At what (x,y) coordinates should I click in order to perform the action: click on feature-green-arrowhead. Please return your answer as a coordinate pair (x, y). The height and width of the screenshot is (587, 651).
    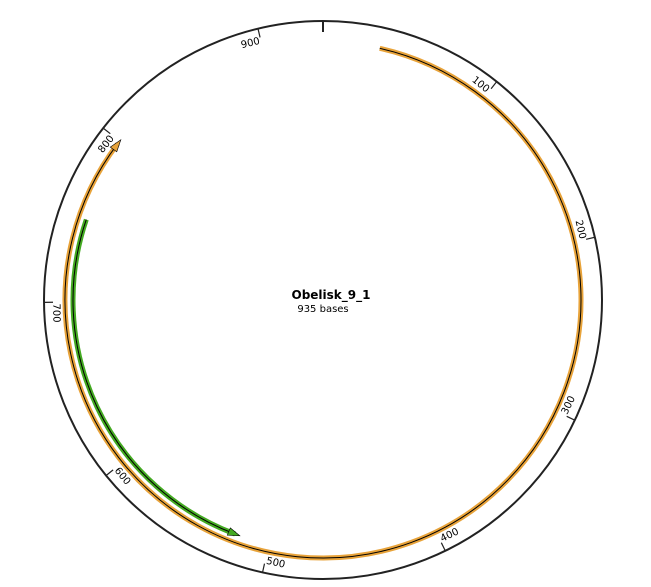
    Looking at the image, I should click on (233, 532).